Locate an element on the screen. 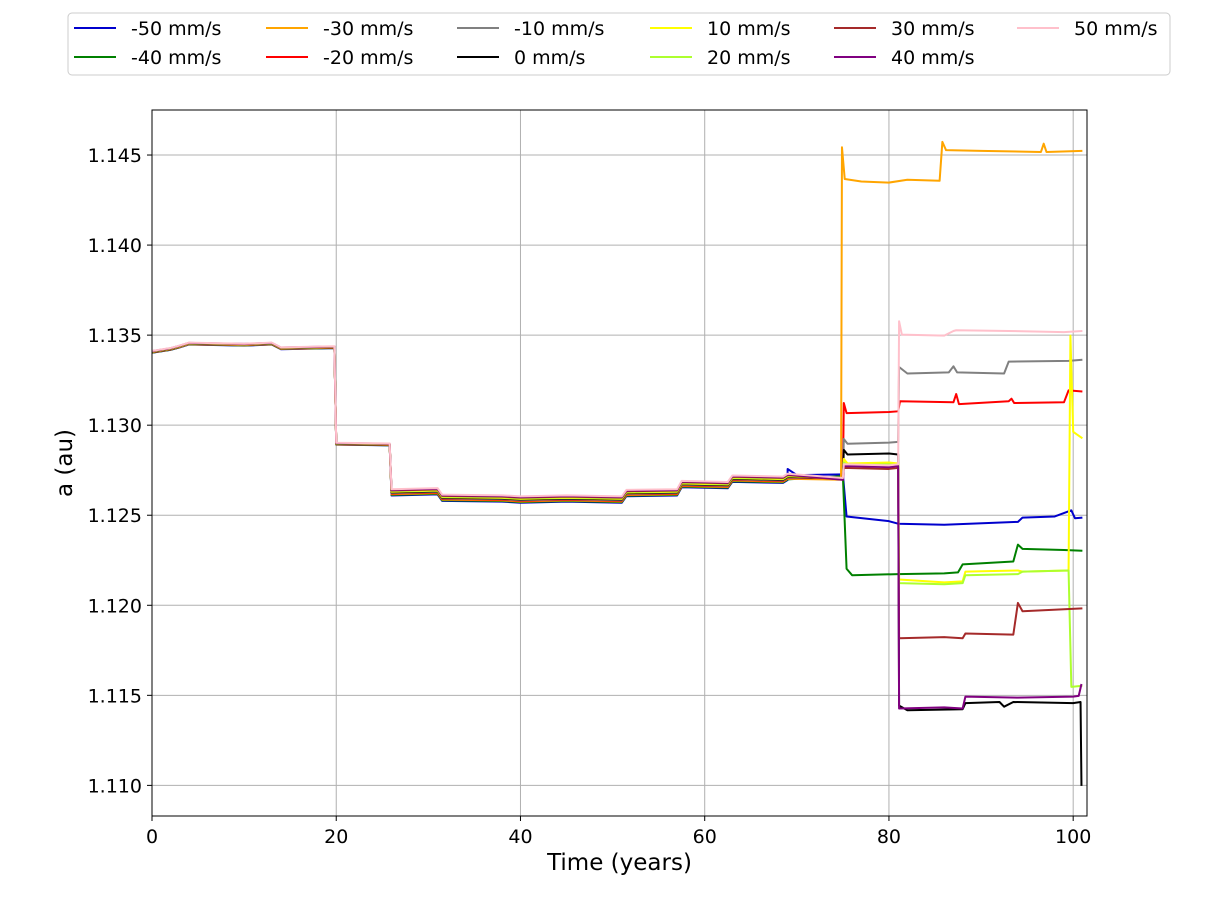 The image size is (1208, 918). y-tick-label: 1.125 is located at coordinates (115, 516).